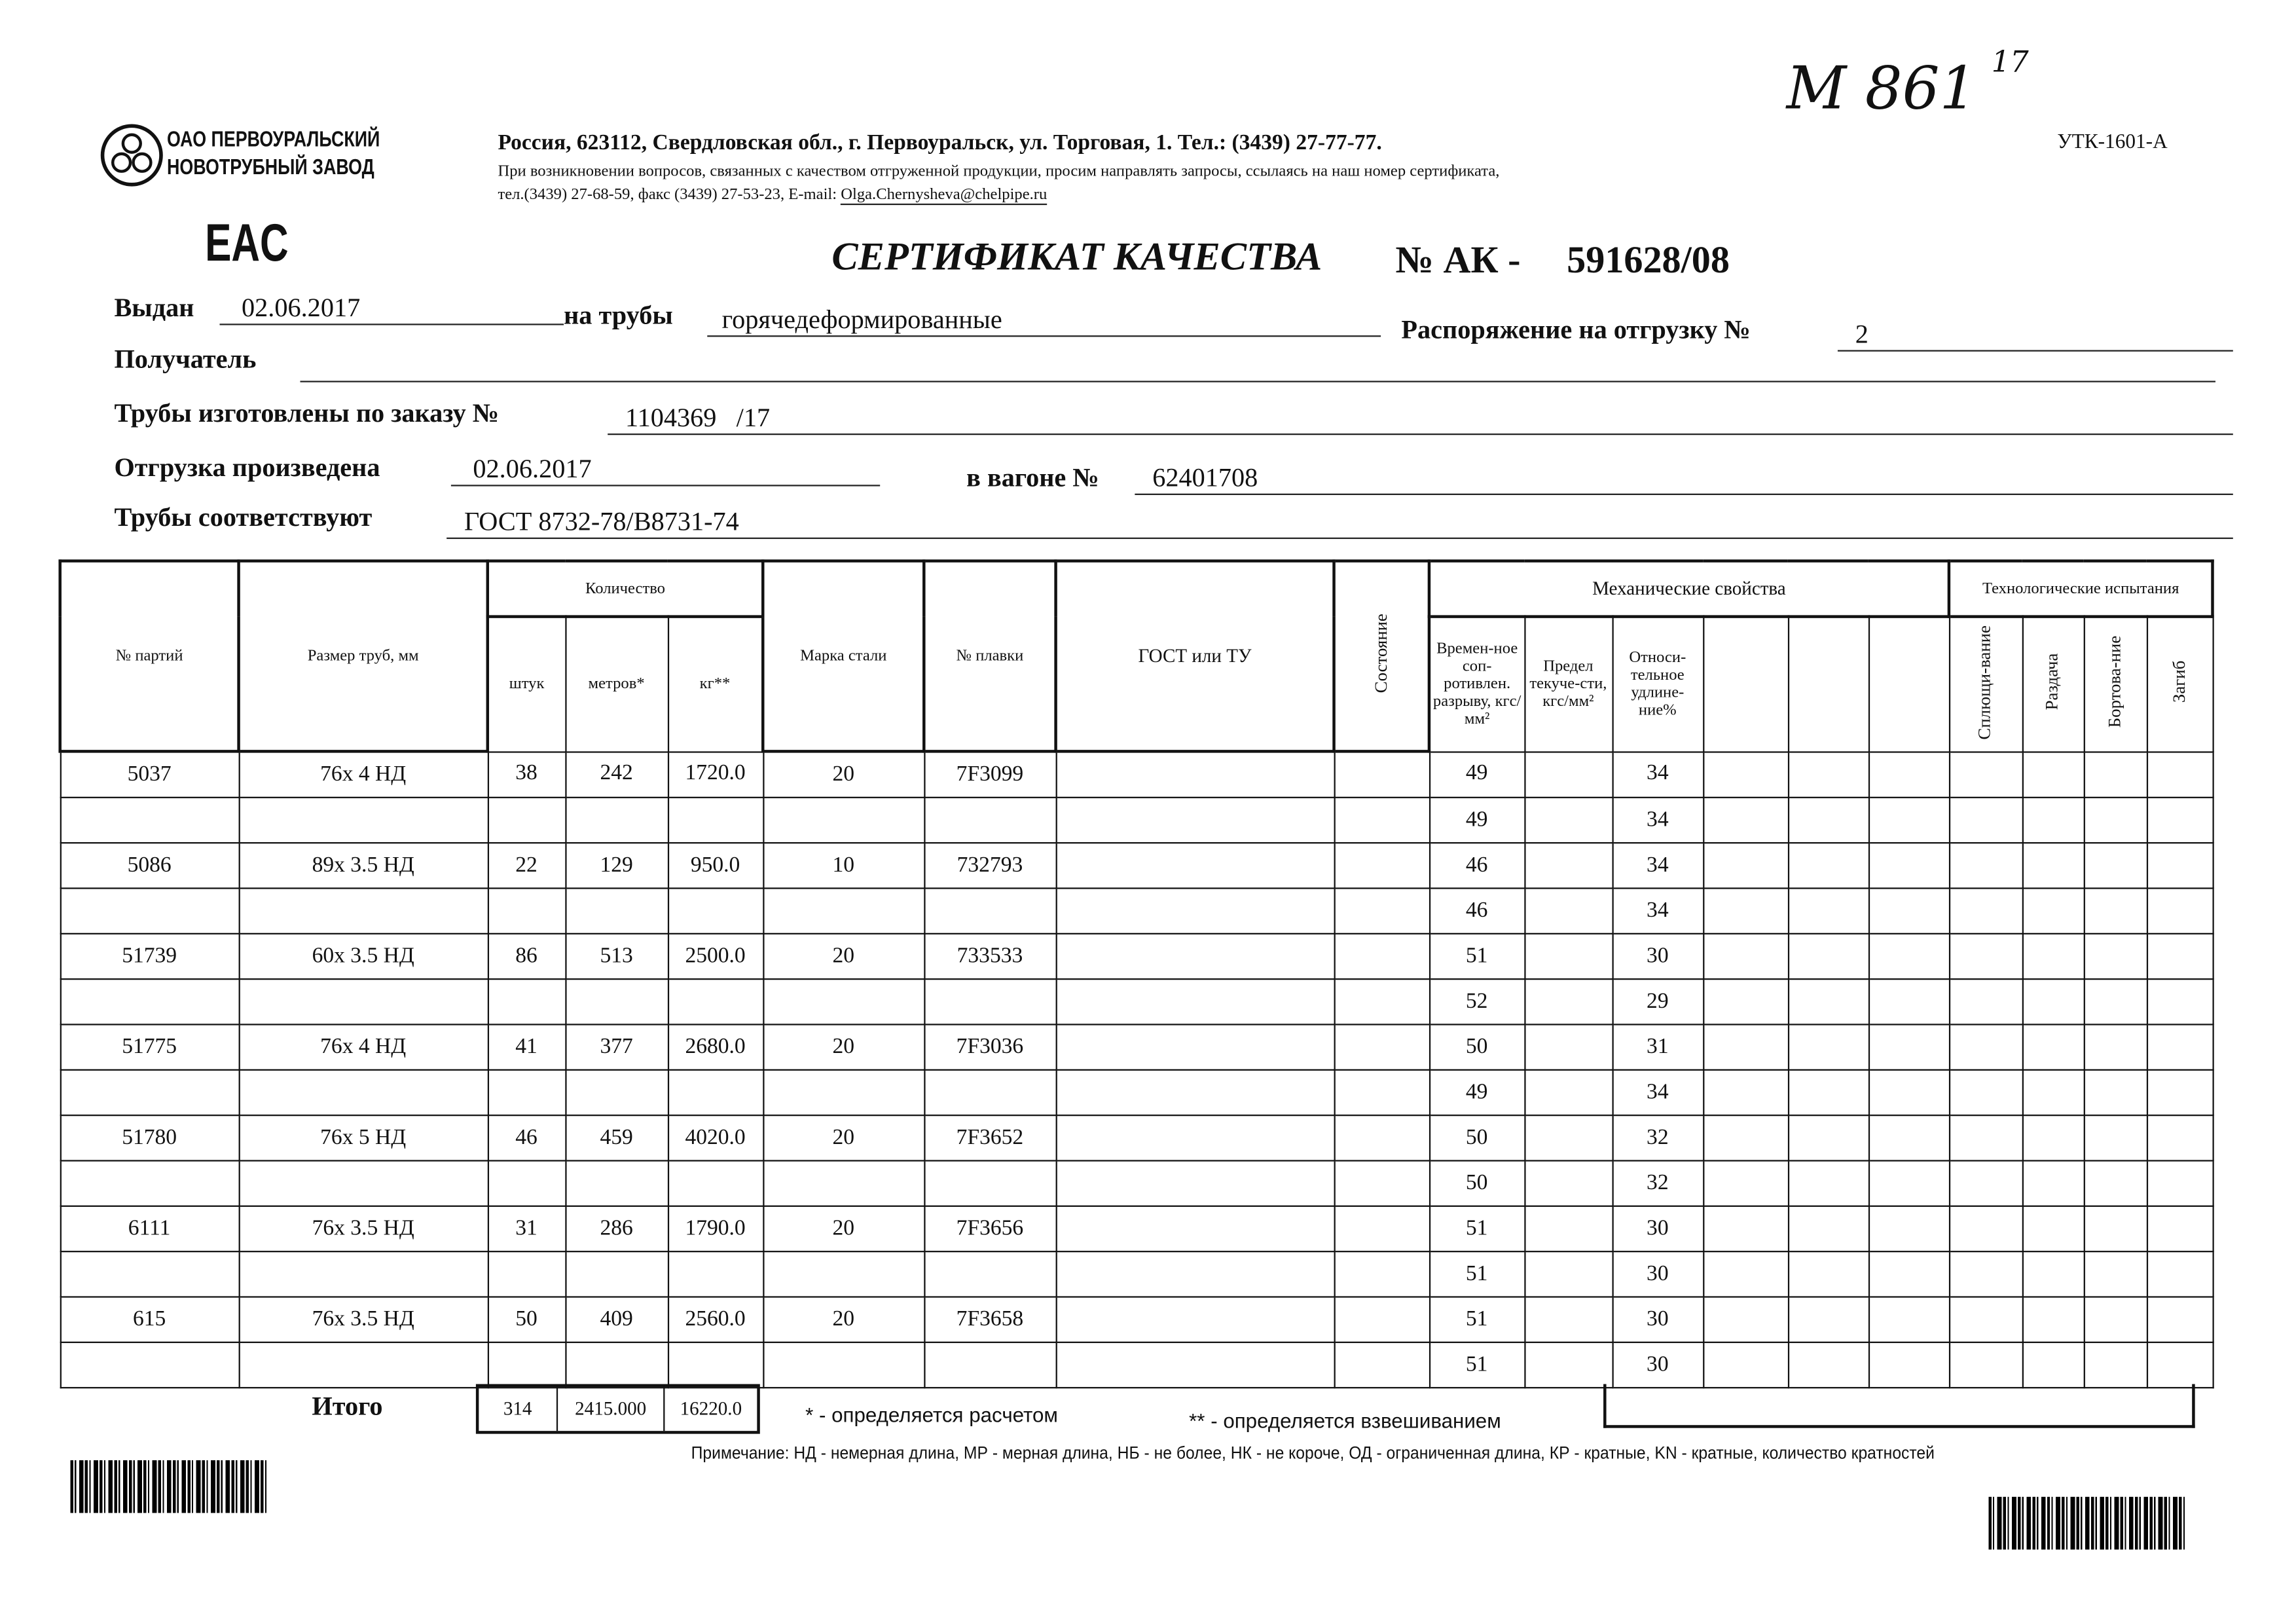  Describe the element at coordinates (990, 956) in the screenshot. I see `cell-heat: 733533` at that location.